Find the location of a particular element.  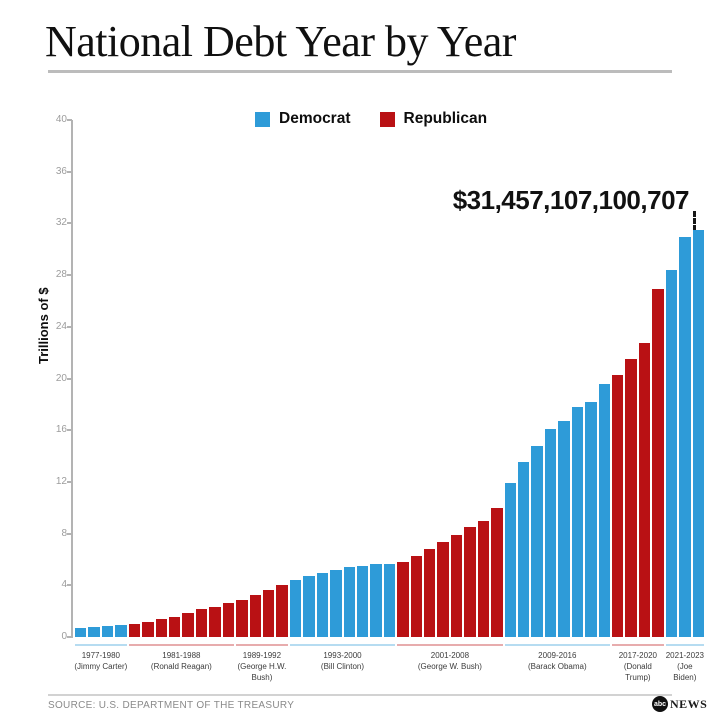

legend: Democrat Republican is located at coordinates (371, 119).